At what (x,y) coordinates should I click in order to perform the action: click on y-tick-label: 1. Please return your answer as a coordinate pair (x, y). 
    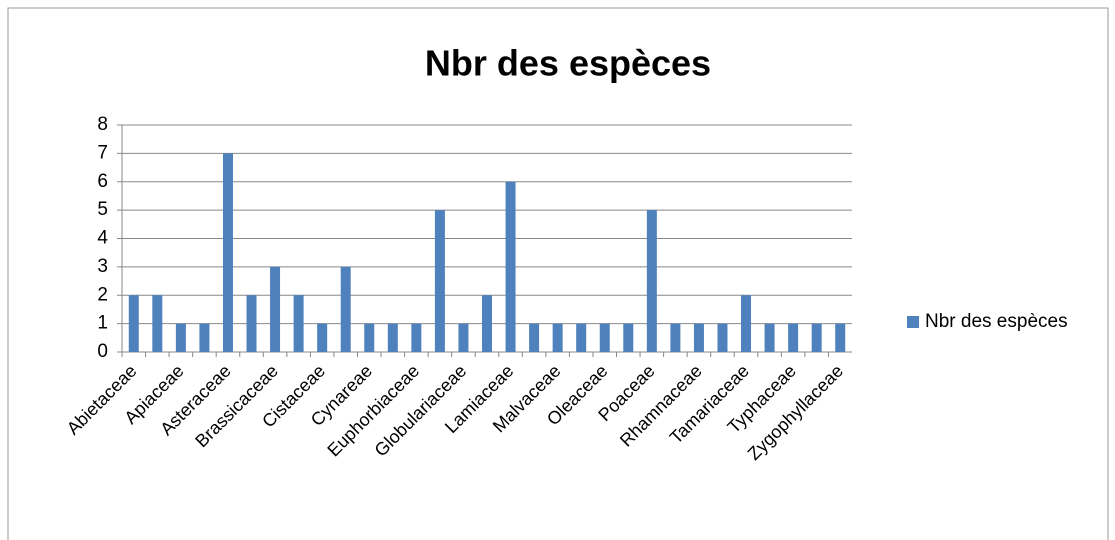
    Looking at the image, I should click on (102, 323).